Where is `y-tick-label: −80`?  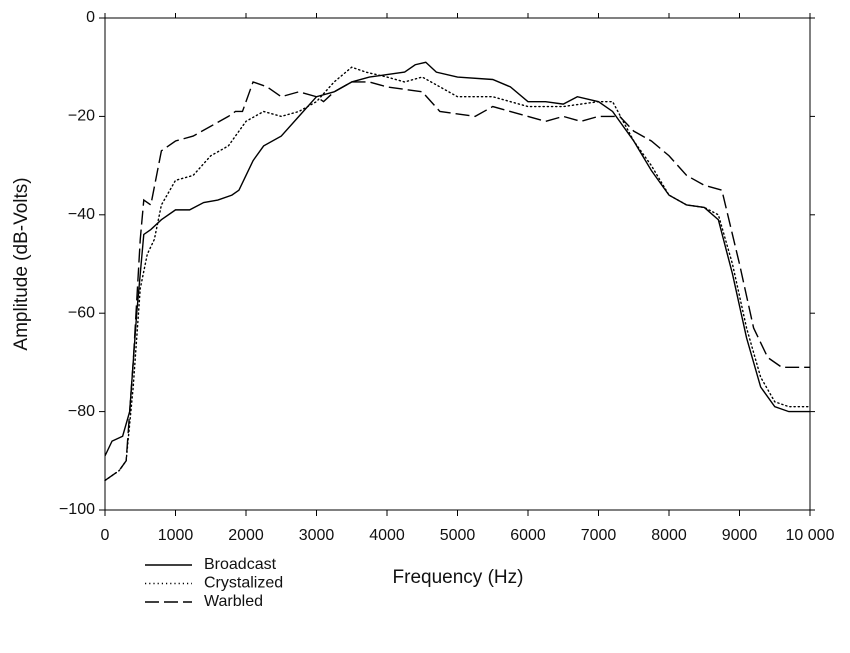
y-tick-label: −80 is located at coordinates (81, 411).